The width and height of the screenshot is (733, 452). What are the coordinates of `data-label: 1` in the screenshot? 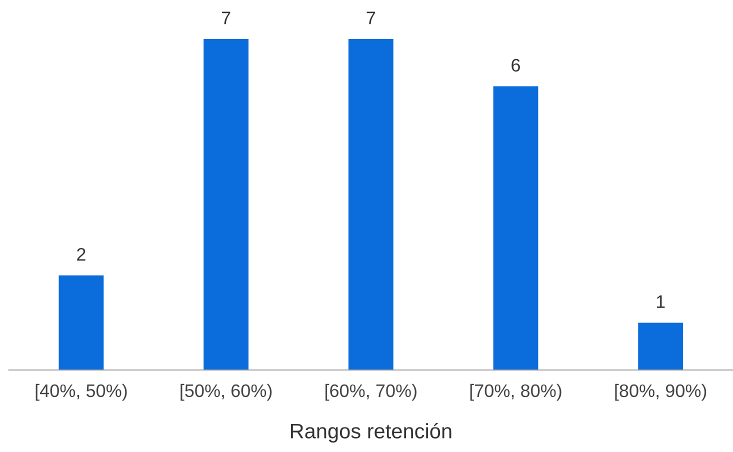 It's located at (660, 301).